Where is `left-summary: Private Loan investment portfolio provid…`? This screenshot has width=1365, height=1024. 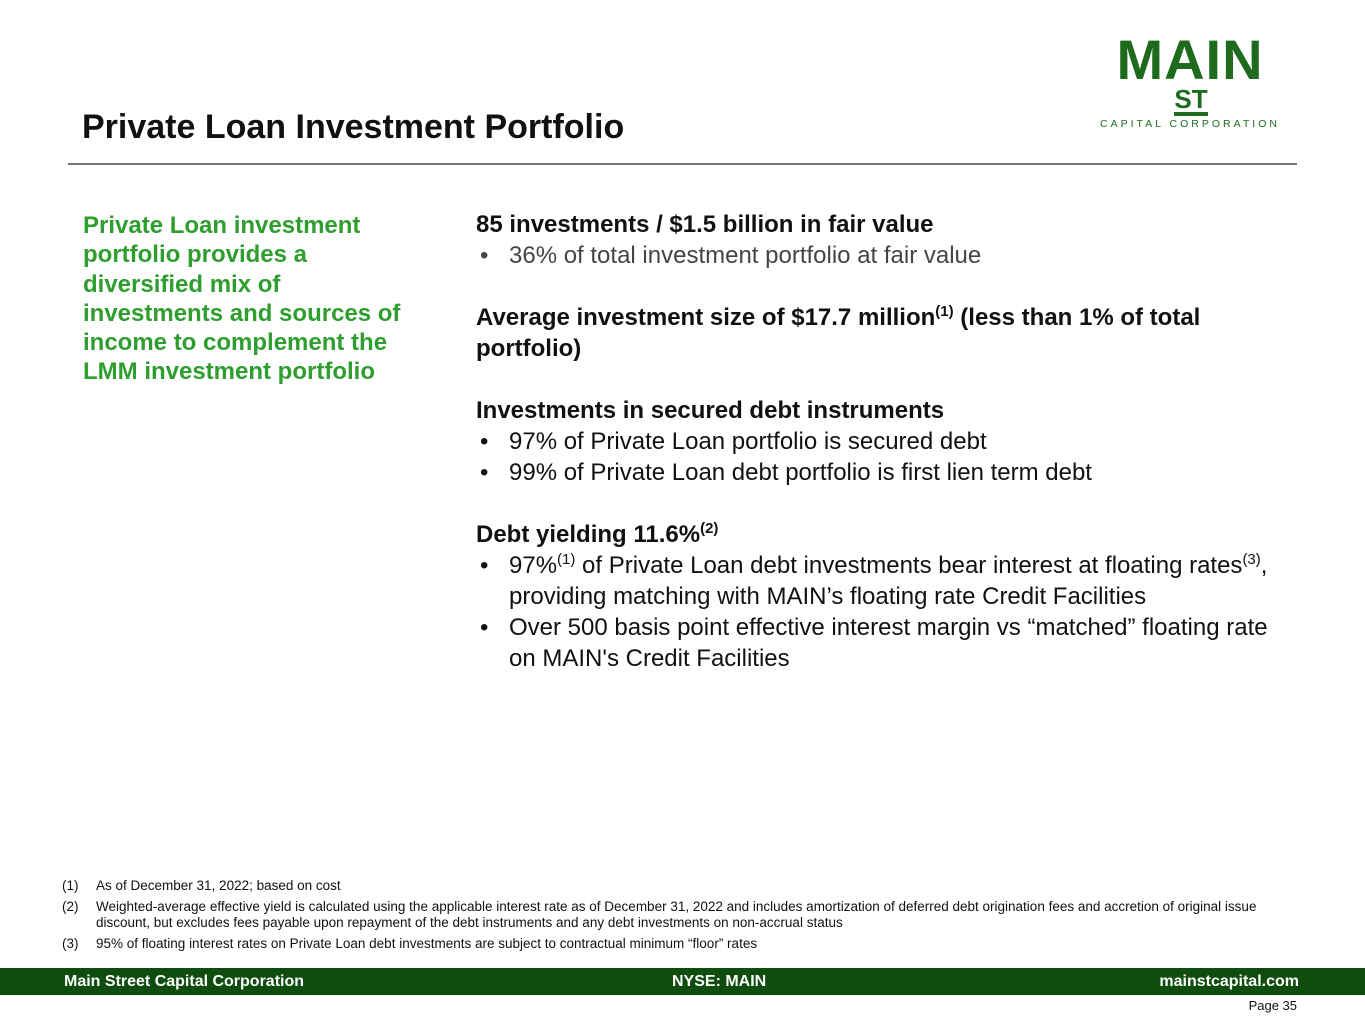
left-summary: Private Loan investment portfolio provid… is located at coordinates (242, 299).